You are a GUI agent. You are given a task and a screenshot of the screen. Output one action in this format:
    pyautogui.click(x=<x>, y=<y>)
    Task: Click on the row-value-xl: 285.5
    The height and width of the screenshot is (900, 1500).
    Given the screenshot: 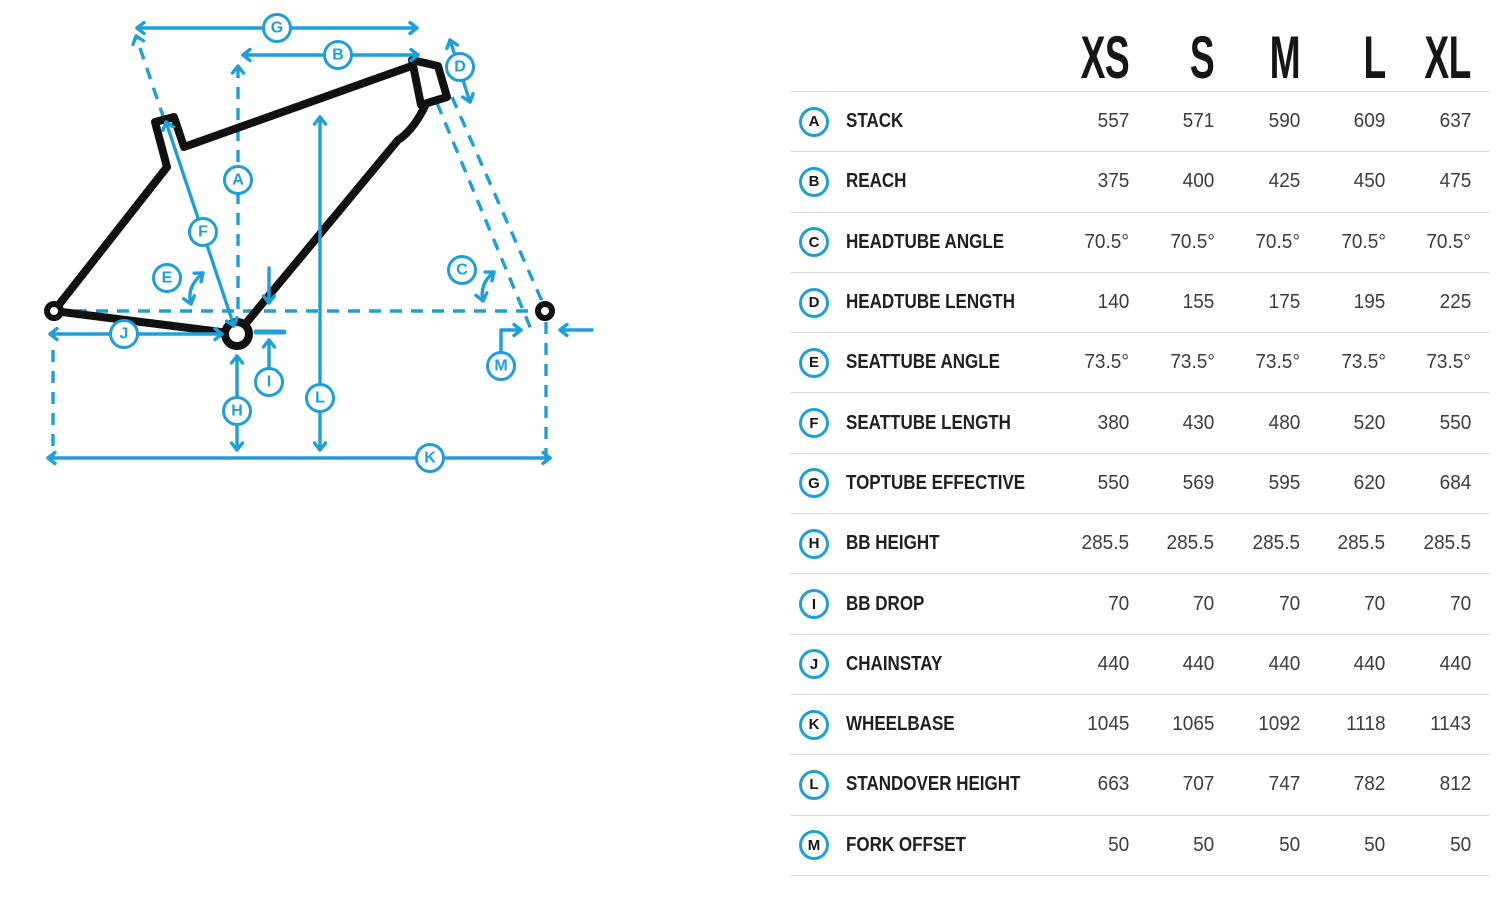 What is the action you would take?
    pyautogui.click(x=1447, y=543)
    